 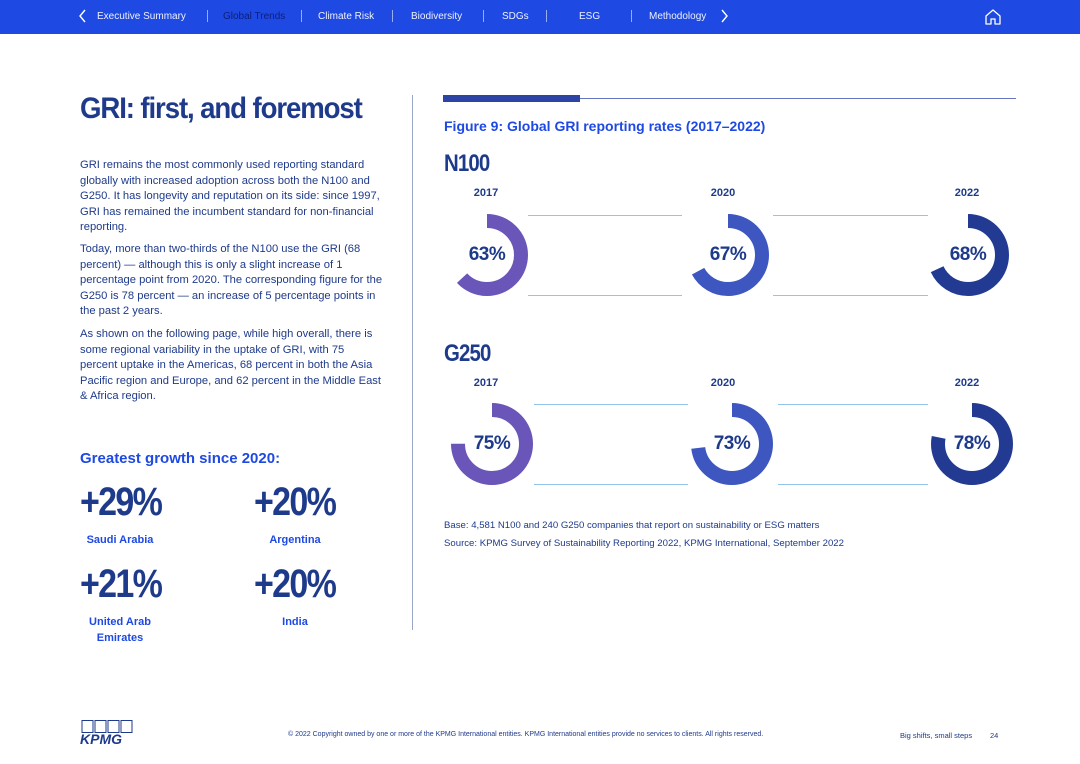 What do you see at coordinates (486, 383) in the screenshot?
I see `year-g250-2017: 2017` at bounding box center [486, 383].